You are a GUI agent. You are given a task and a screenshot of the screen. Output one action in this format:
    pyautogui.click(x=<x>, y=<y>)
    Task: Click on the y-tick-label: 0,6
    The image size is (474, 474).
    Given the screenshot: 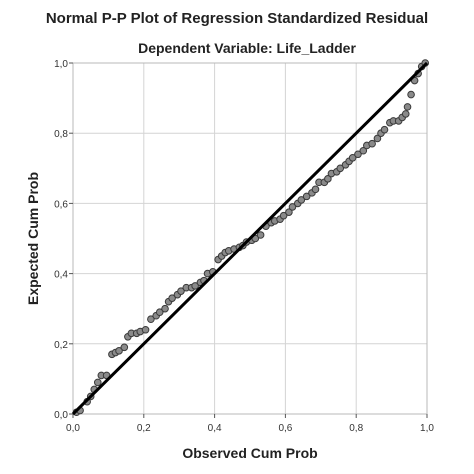 What is the action you would take?
    pyautogui.click(x=61, y=204)
    